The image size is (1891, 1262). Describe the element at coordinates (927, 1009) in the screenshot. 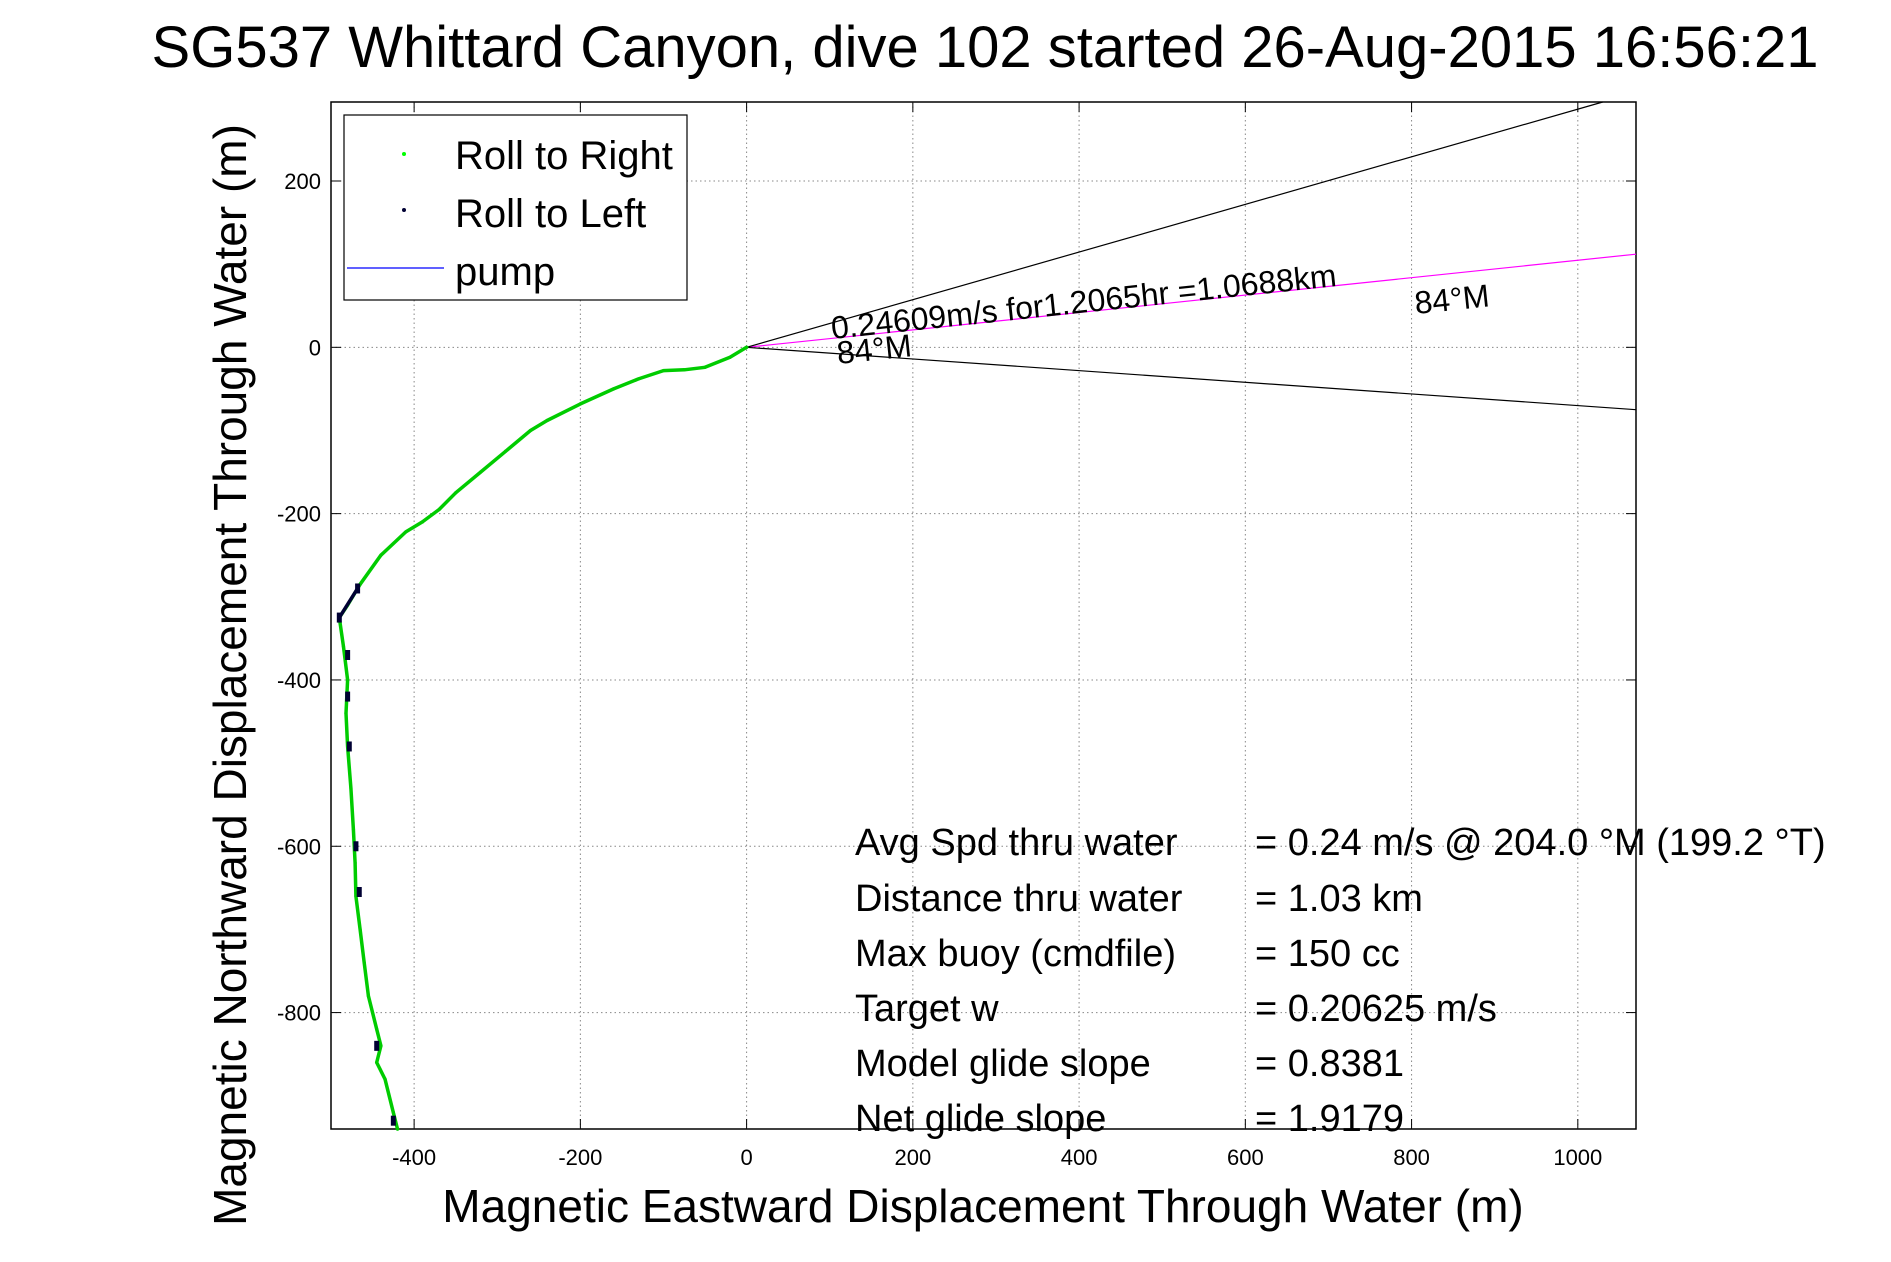

I see `stat-label: Target w` at that location.